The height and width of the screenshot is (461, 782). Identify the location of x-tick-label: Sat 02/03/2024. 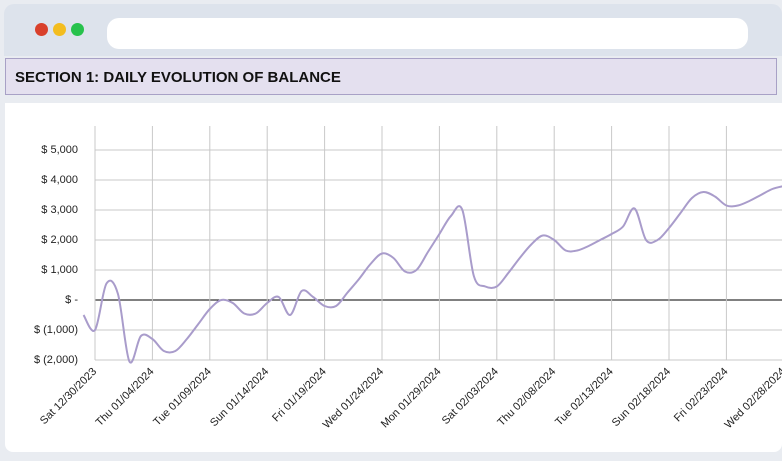
(470, 396).